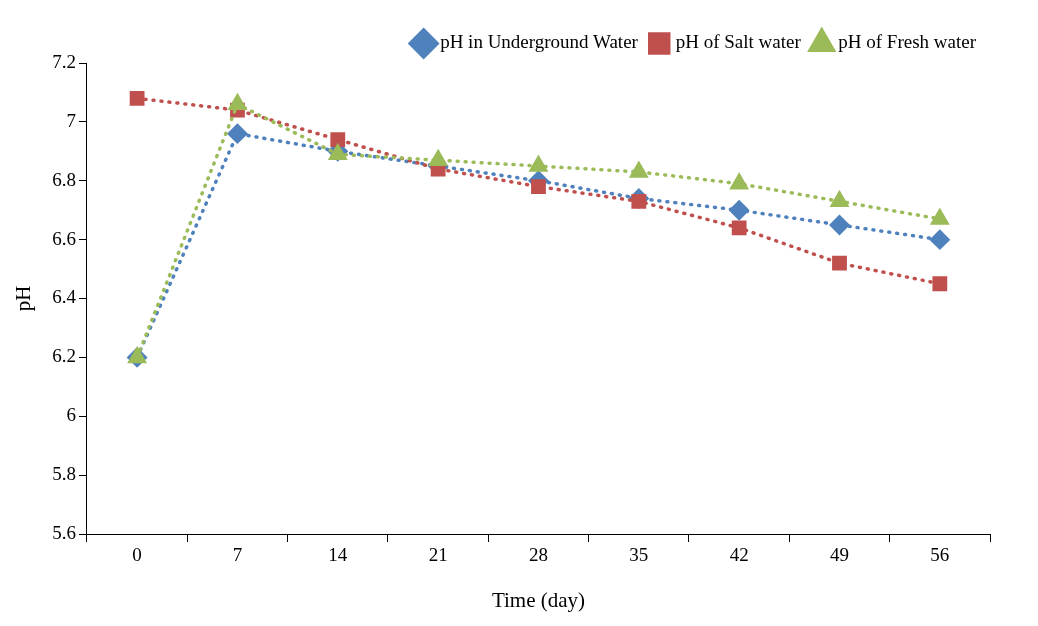 Image resolution: width=1038 pixels, height=626 pixels. I want to click on y-tick-label: 5.6, so click(64, 532).